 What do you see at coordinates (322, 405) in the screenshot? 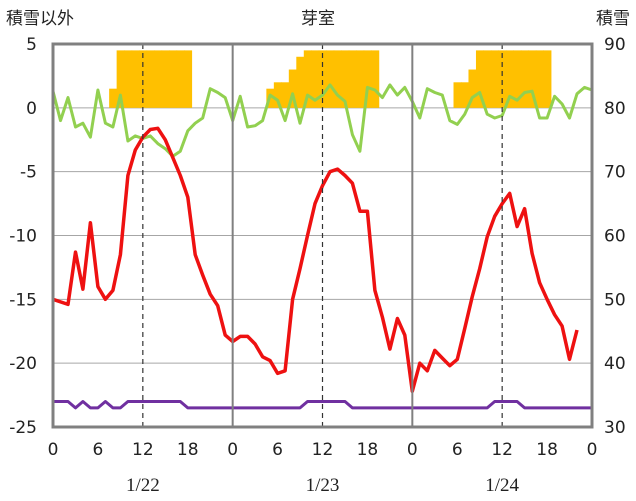
I see `series-line` at bounding box center [322, 405].